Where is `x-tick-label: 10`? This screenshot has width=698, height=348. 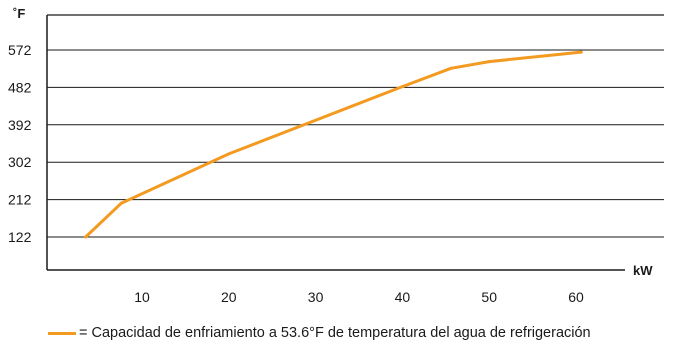
x-tick-label: 10 is located at coordinates (142, 297).